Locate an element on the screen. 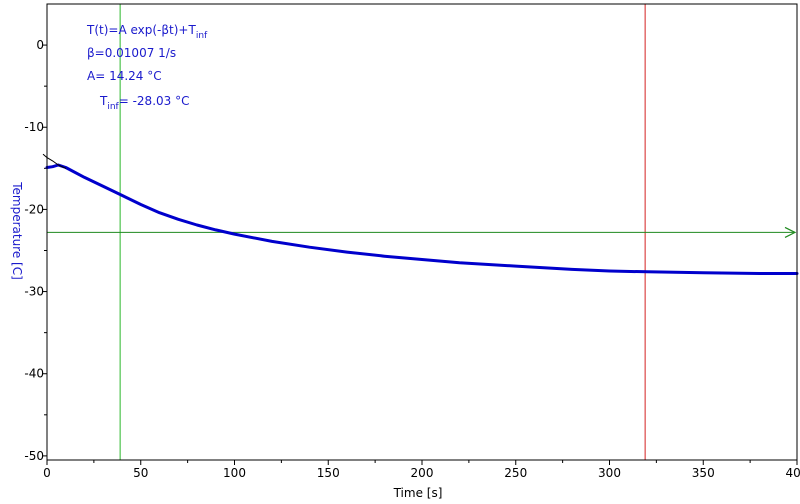 The width and height of the screenshot is (800, 504). y-tick-label: 0 is located at coordinates (40, 45).